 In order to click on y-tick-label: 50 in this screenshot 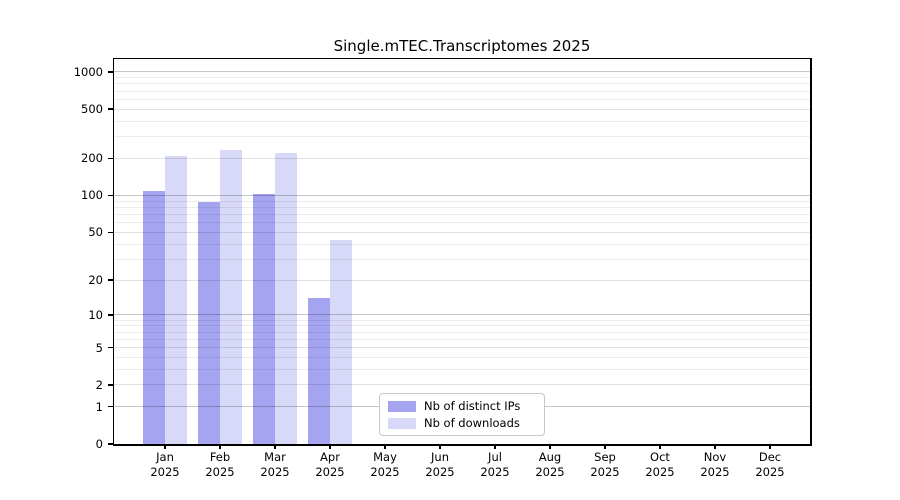, I will do `click(95, 232)`.